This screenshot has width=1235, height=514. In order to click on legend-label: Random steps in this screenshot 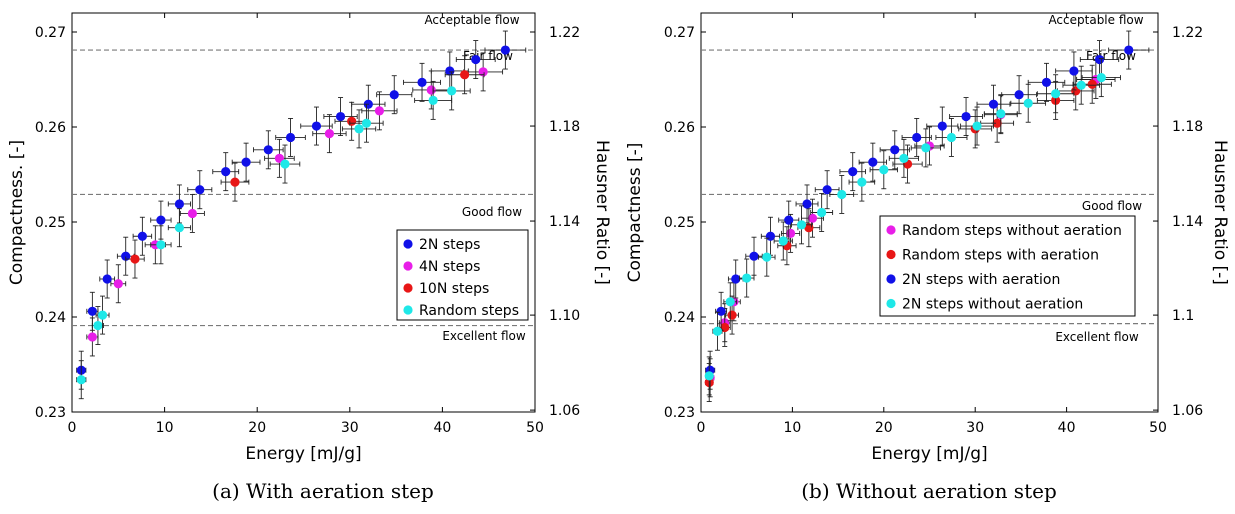, I will do `click(469, 311)`.